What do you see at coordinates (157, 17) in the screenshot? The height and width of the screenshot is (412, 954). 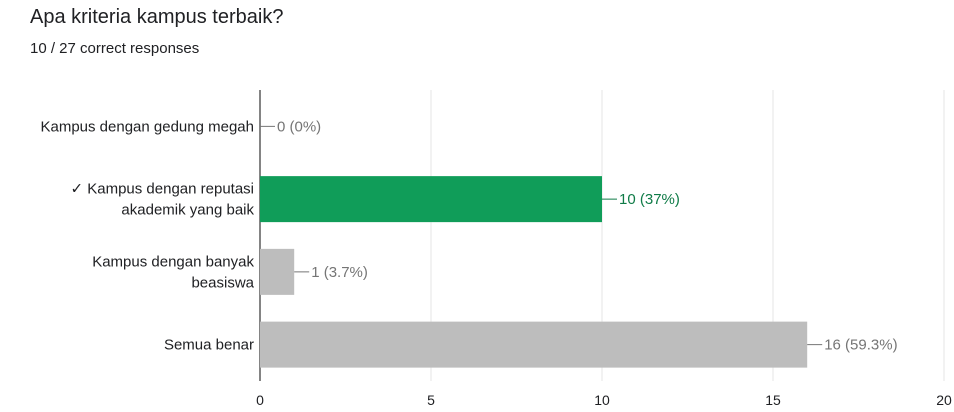 I see `question-title: Apa kriteria kampus terbaik?` at bounding box center [157, 17].